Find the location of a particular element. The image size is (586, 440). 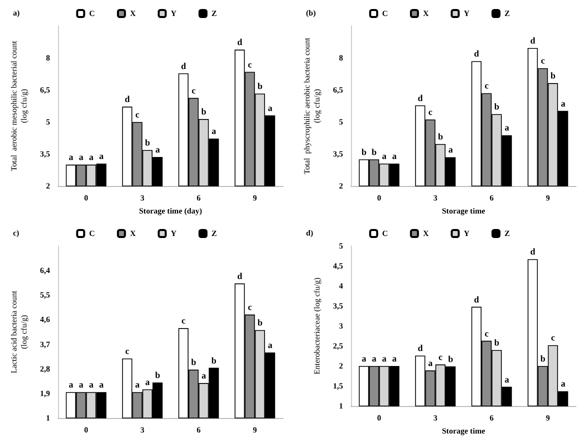

y-tick-label: 3 is located at coordinates (341, 326).